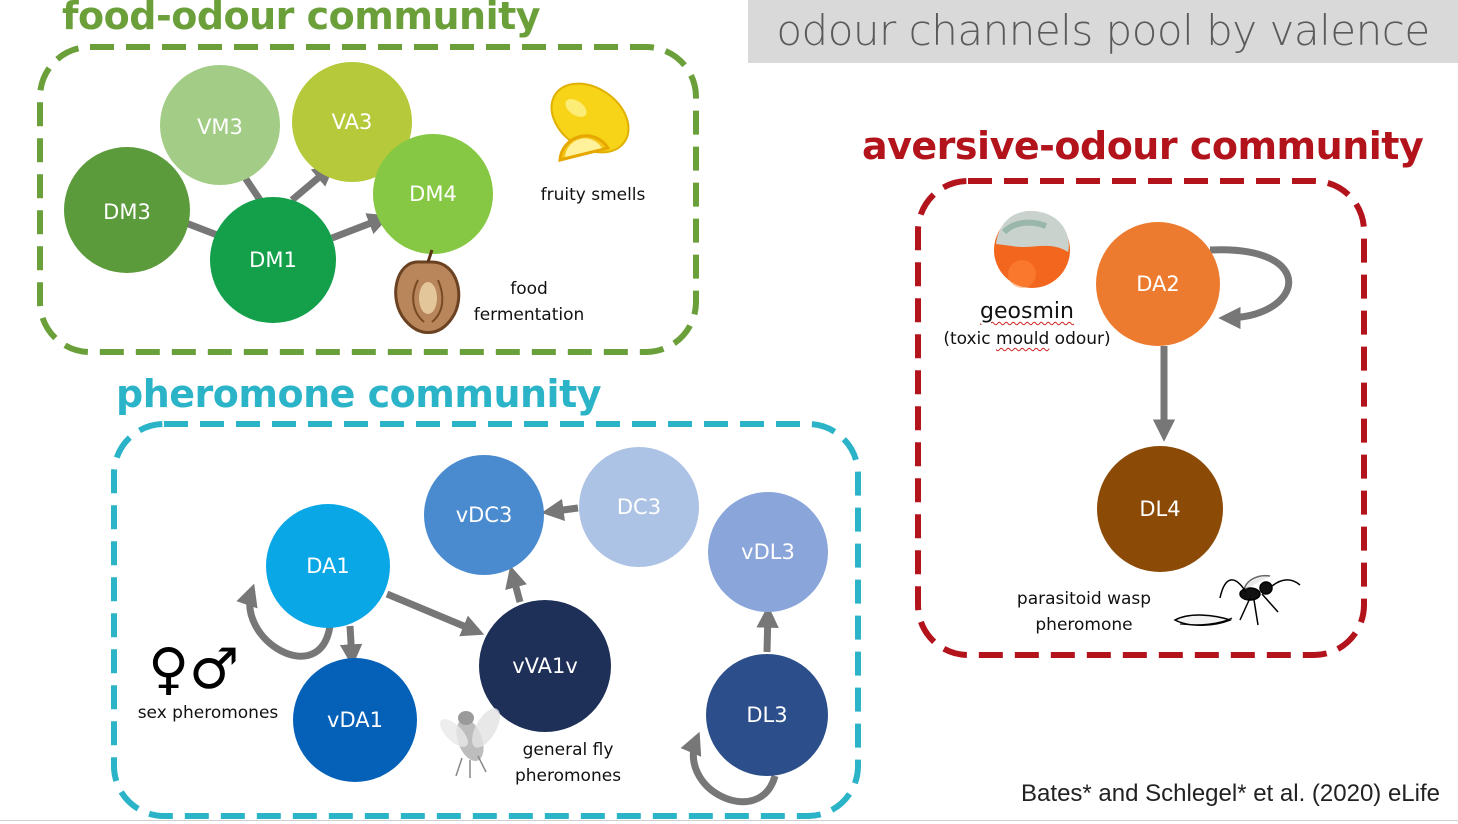 Image resolution: width=1458 pixels, height=824 pixels. I want to click on general-fly-caption: general fly pheromones, so click(568, 763).